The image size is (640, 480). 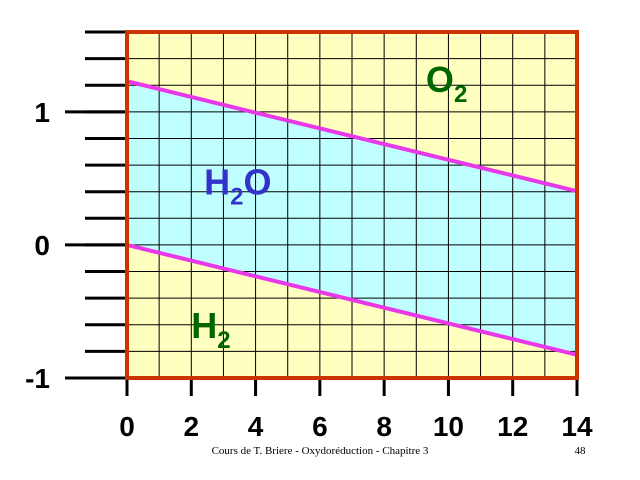 I want to click on x-tick-label: 0, so click(x=127, y=426).